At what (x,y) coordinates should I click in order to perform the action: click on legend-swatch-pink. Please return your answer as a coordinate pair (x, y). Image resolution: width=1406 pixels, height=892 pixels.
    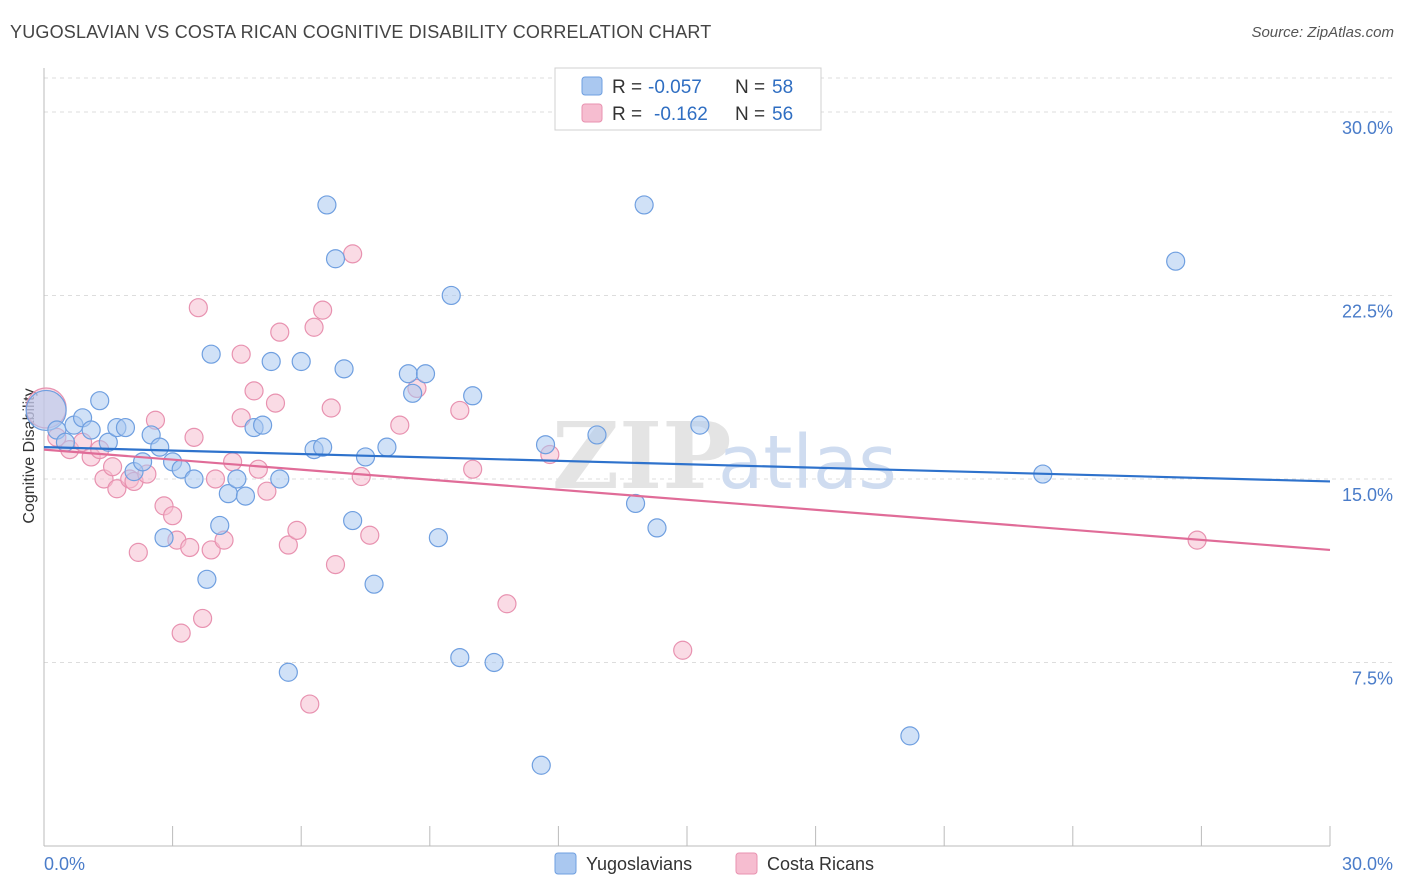
    Looking at the image, I should click on (592, 113).